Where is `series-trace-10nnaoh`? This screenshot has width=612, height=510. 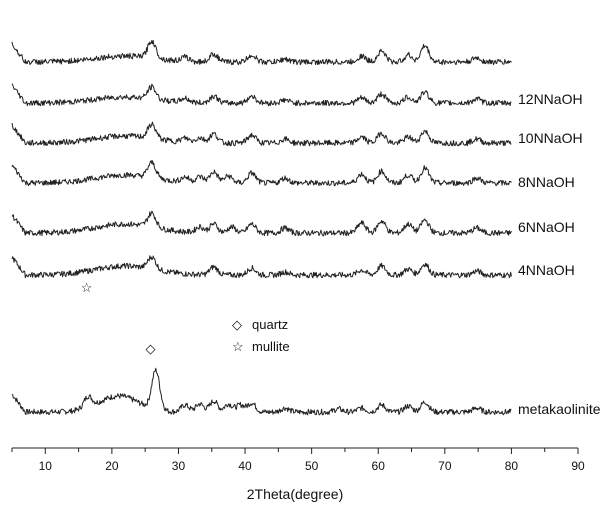 series-trace-10nnaoh is located at coordinates (261, 134).